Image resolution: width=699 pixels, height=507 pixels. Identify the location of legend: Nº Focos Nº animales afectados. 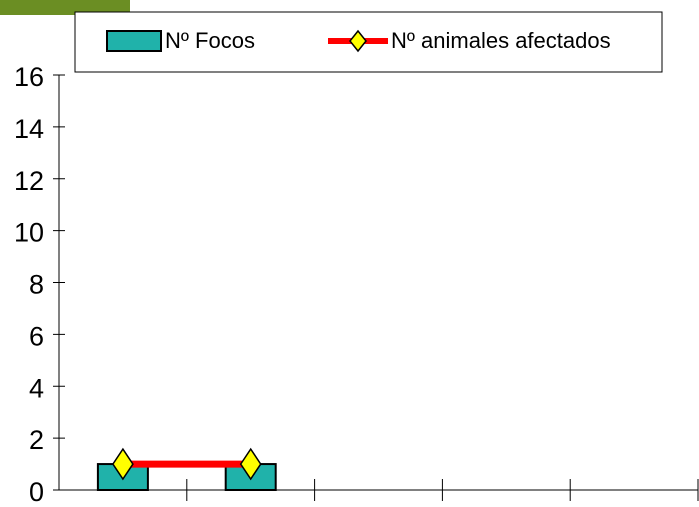
(368, 42).